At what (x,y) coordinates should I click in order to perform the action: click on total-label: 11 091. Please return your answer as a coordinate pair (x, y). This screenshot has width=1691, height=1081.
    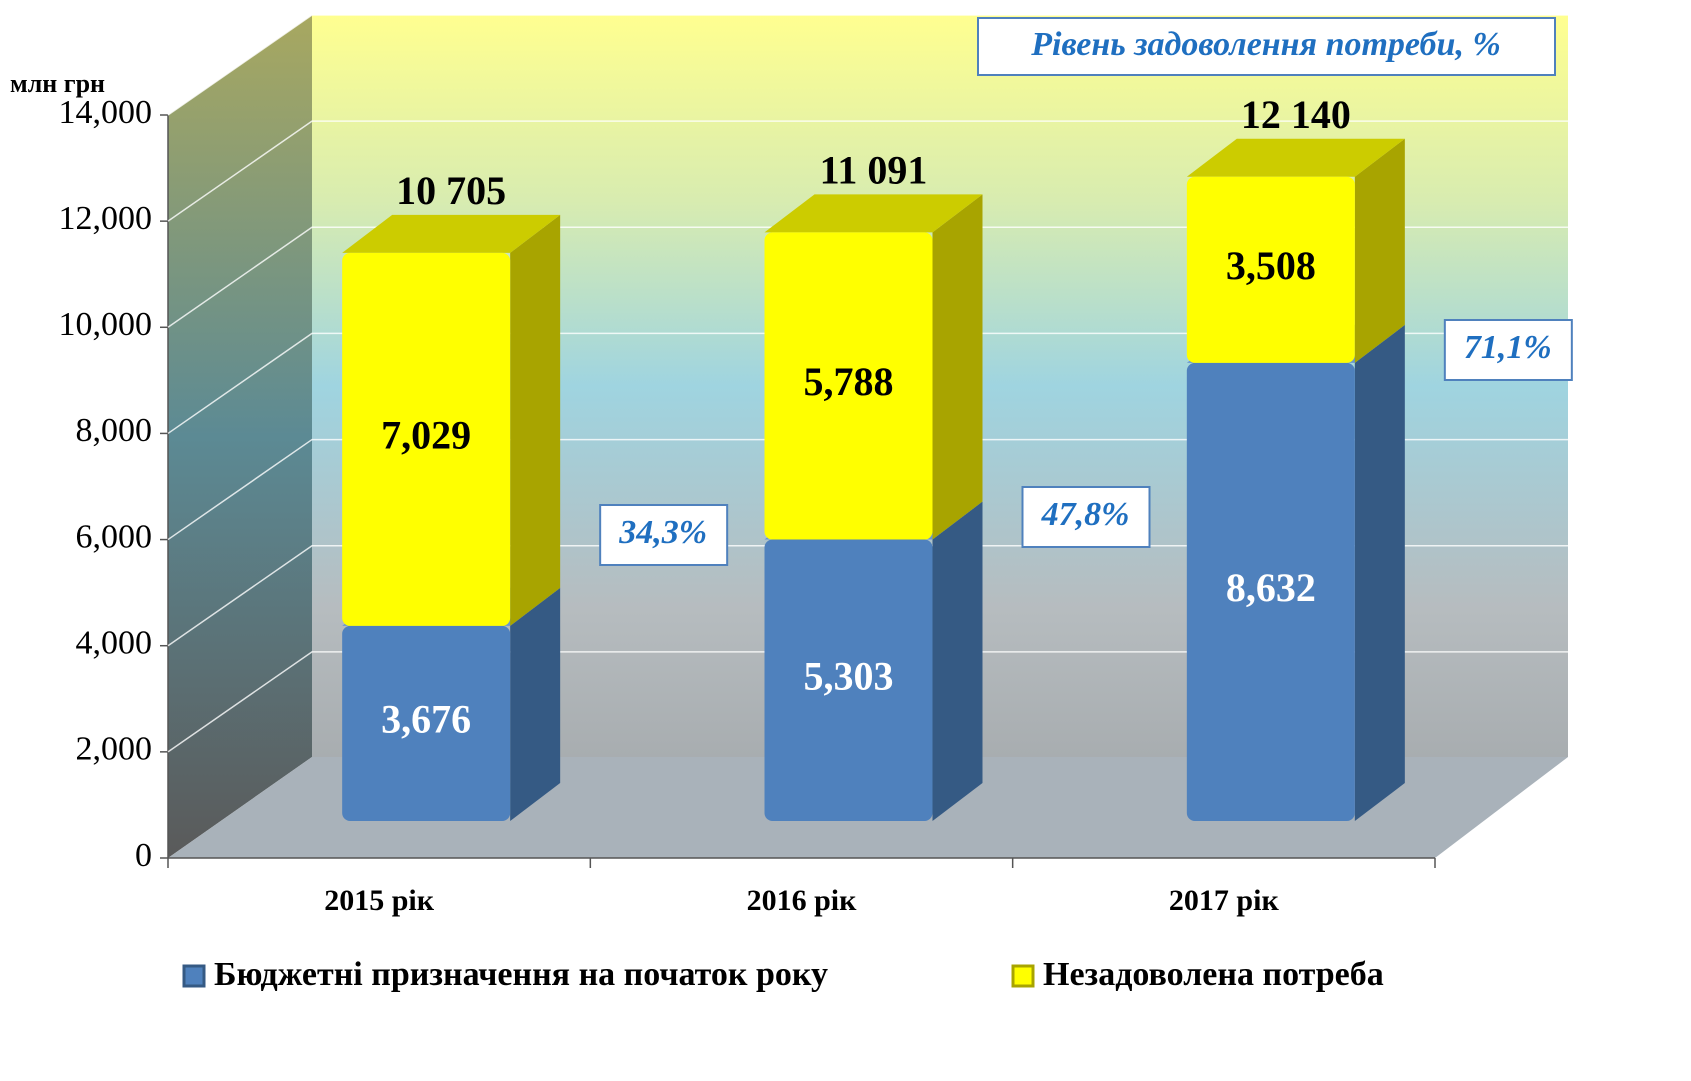
    Looking at the image, I should click on (874, 170).